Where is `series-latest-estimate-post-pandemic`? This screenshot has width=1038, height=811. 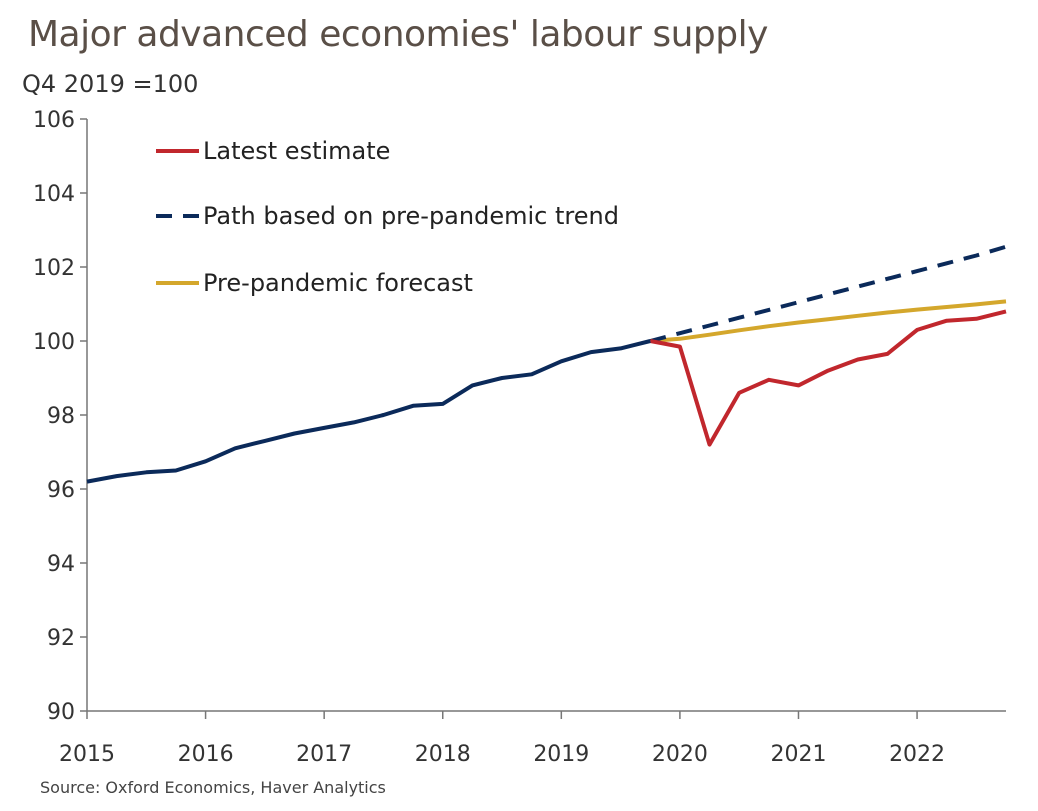
series-latest-estimate-post-pandemic is located at coordinates (828, 378).